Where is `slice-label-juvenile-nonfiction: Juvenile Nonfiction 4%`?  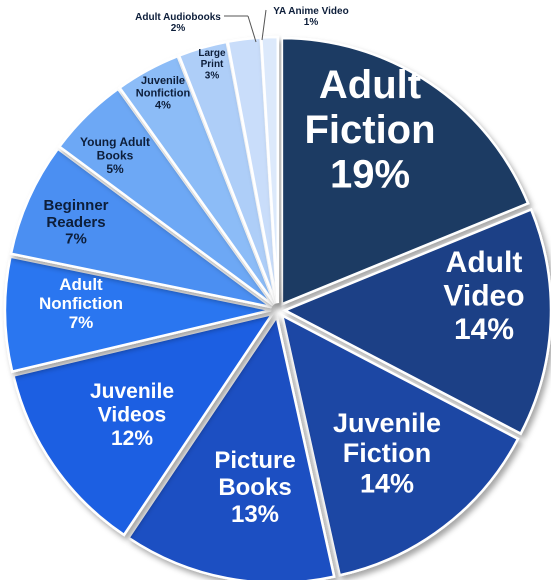 slice-label-juvenile-nonfiction: Juvenile Nonfiction 4% is located at coordinates (163, 93).